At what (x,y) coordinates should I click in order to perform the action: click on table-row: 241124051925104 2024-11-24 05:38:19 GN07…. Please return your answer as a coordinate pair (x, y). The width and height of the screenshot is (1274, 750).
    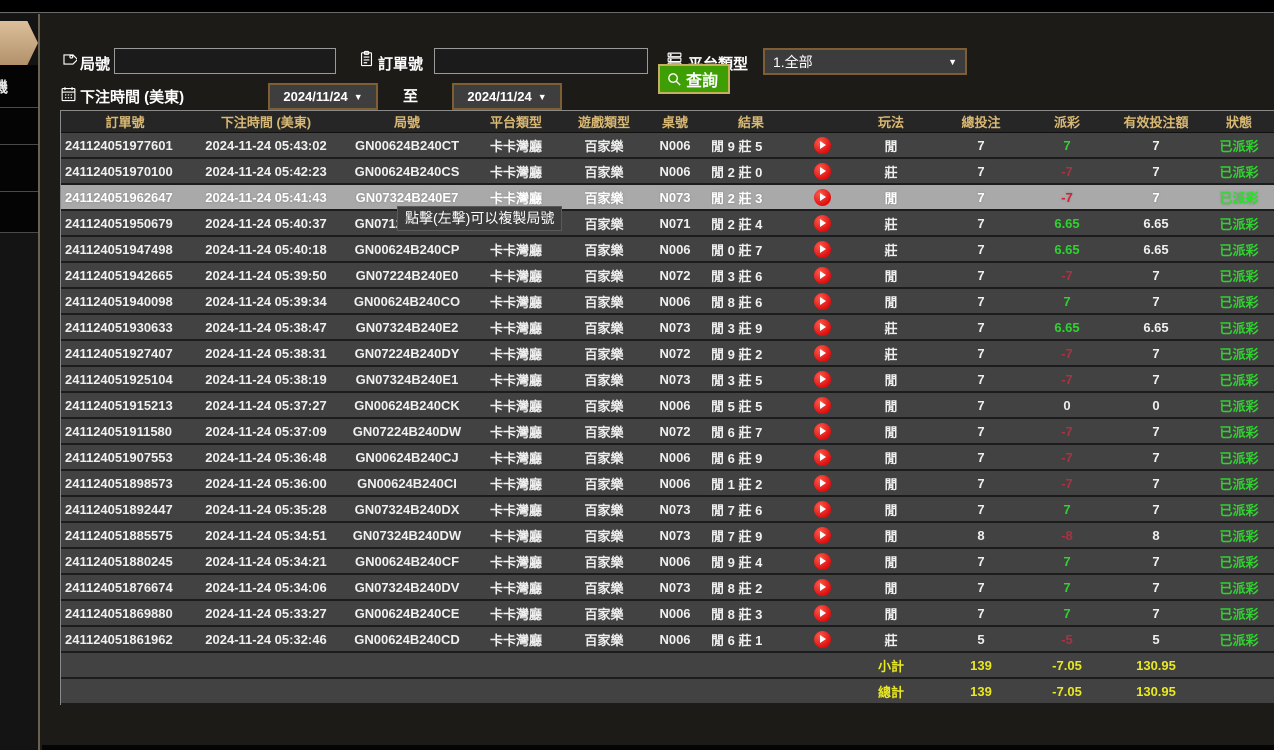
    Looking at the image, I should click on (667, 380).